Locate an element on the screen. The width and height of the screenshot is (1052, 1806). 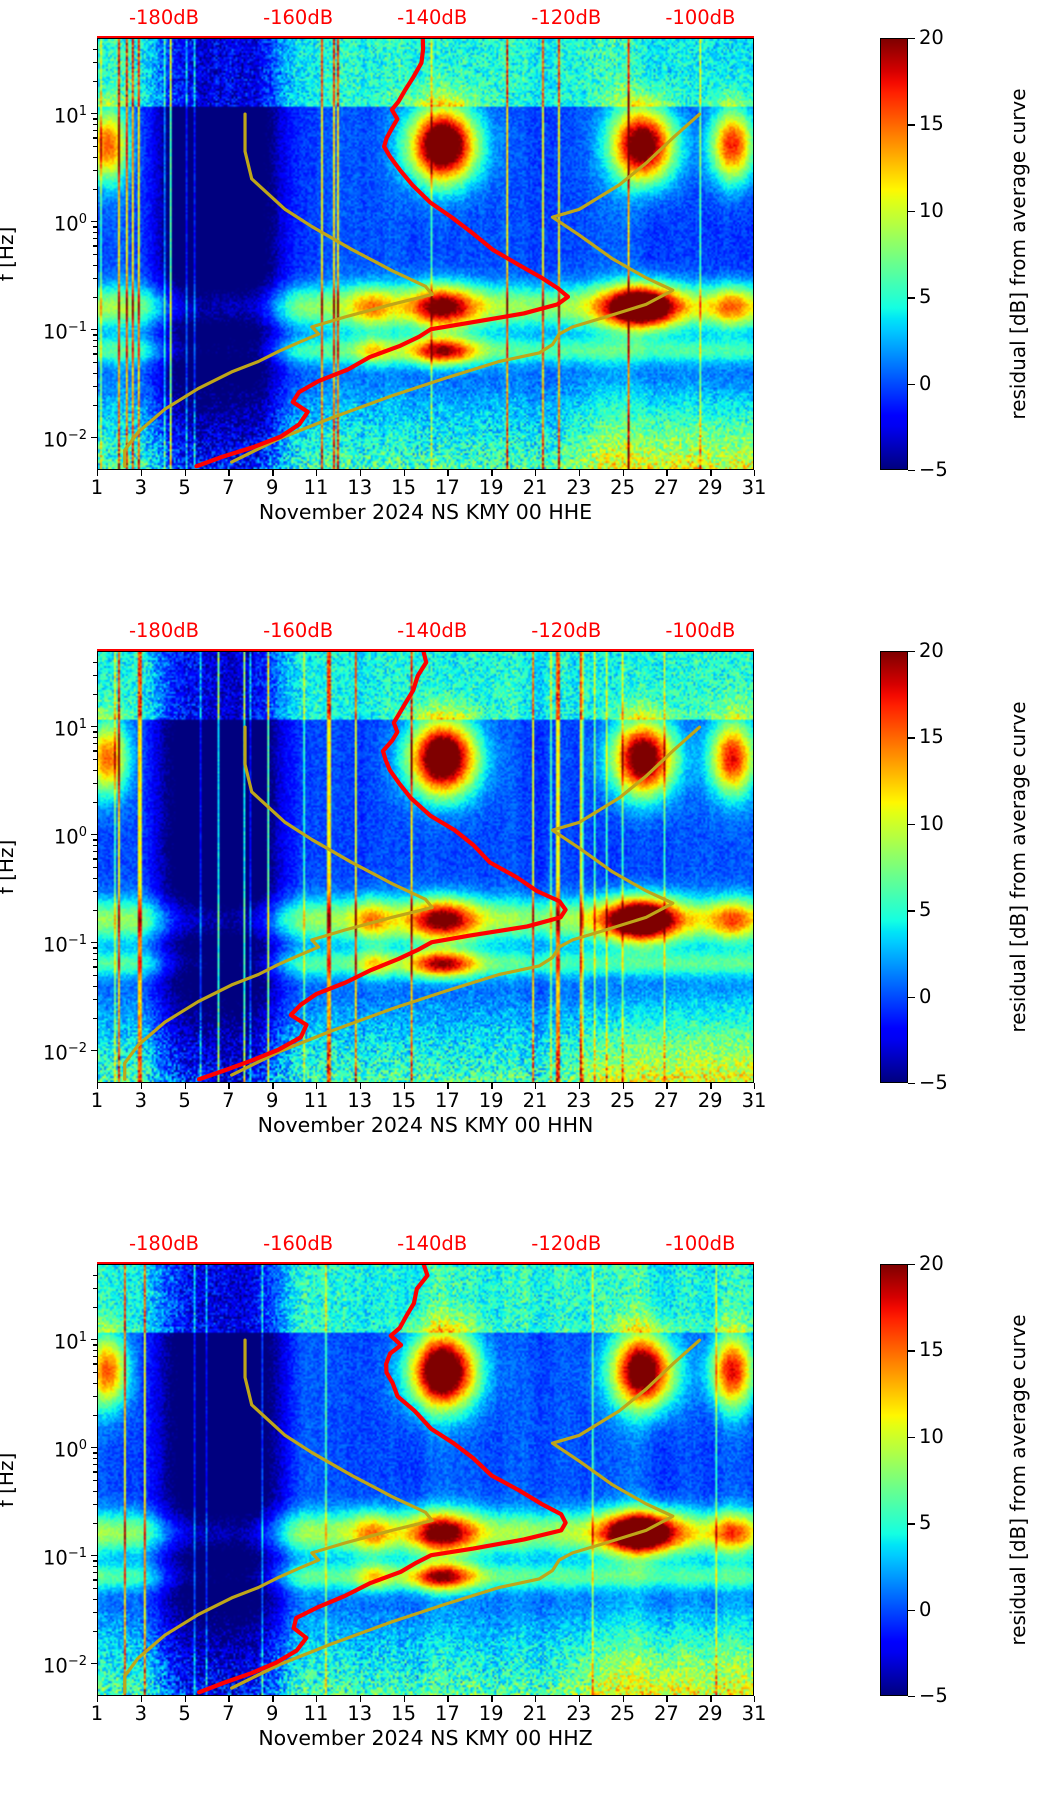
colorbar is located at coordinates (894, 867).